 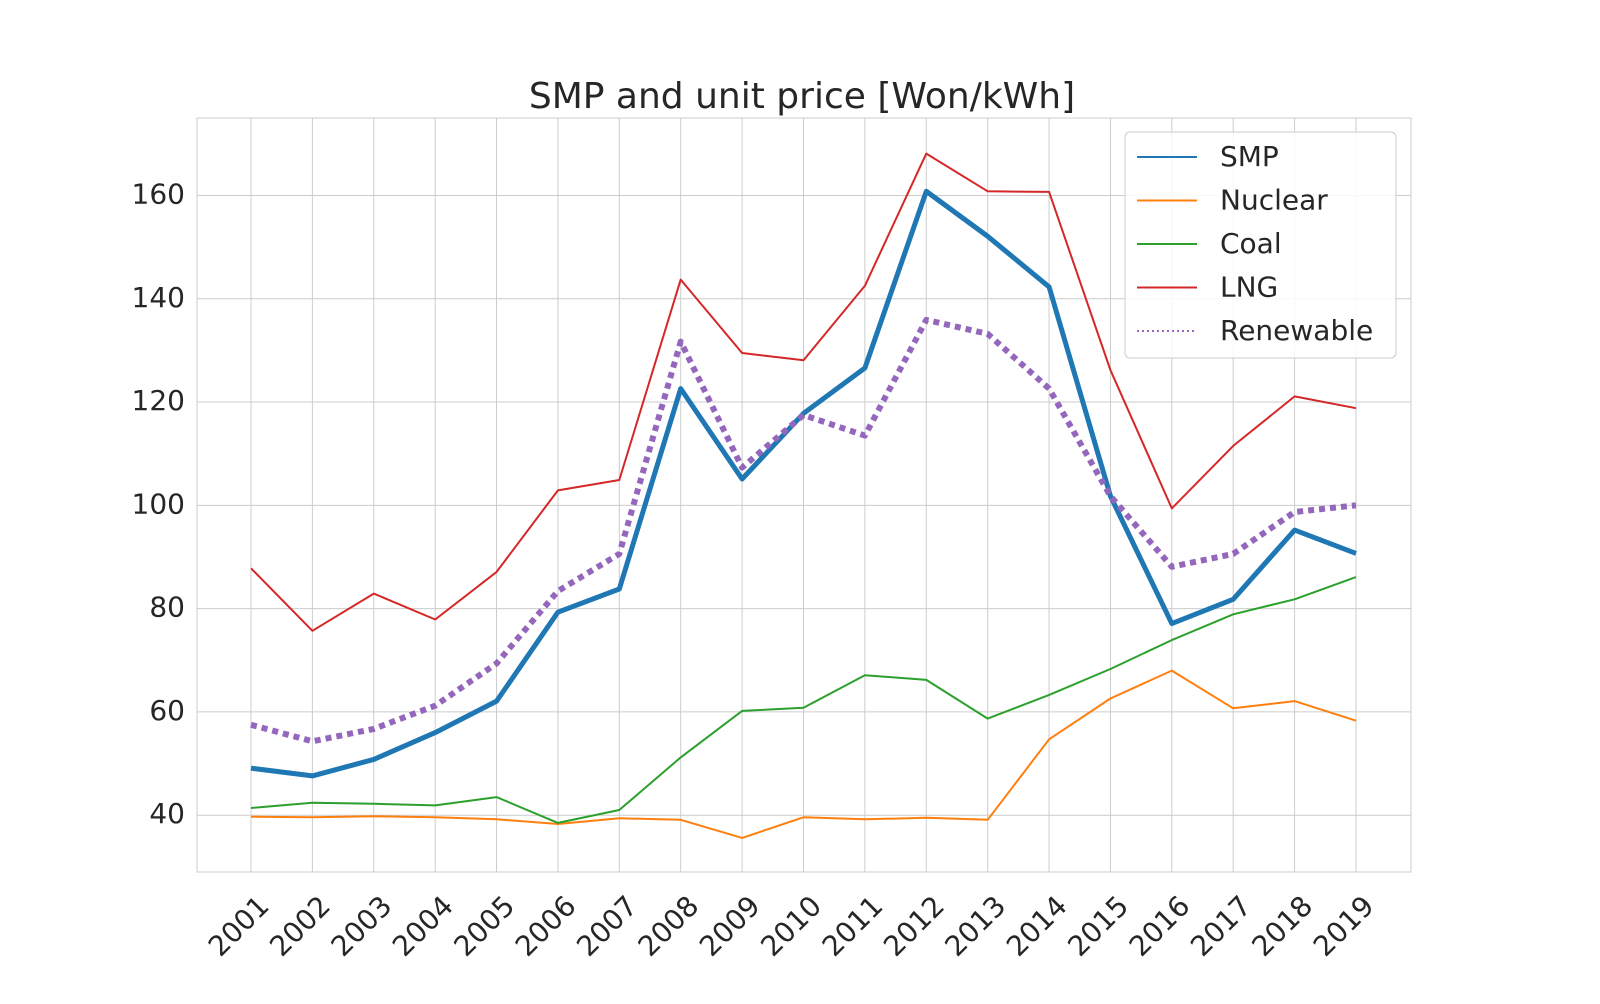 What do you see at coordinates (1274, 200) in the screenshot?
I see `legend-label-nuclear: Nuclear` at bounding box center [1274, 200].